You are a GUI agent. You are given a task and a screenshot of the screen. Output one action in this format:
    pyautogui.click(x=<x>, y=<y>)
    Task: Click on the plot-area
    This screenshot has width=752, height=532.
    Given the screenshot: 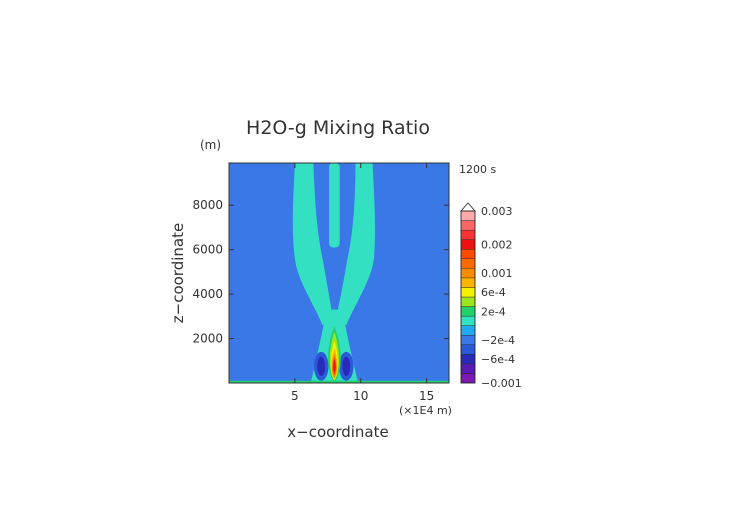 What is the action you would take?
    pyautogui.click(x=339, y=273)
    